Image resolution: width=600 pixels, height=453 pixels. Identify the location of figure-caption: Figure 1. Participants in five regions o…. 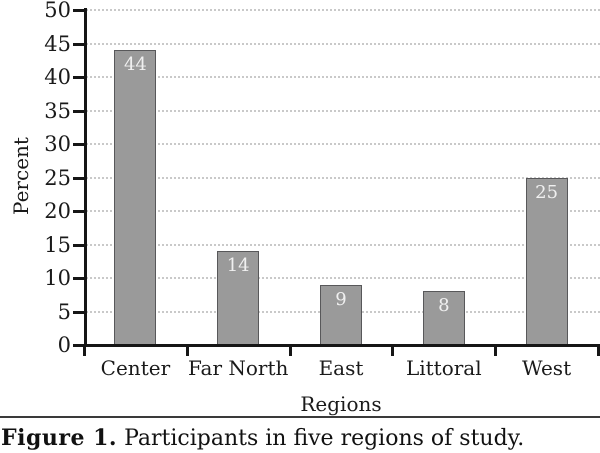
(300, 438).